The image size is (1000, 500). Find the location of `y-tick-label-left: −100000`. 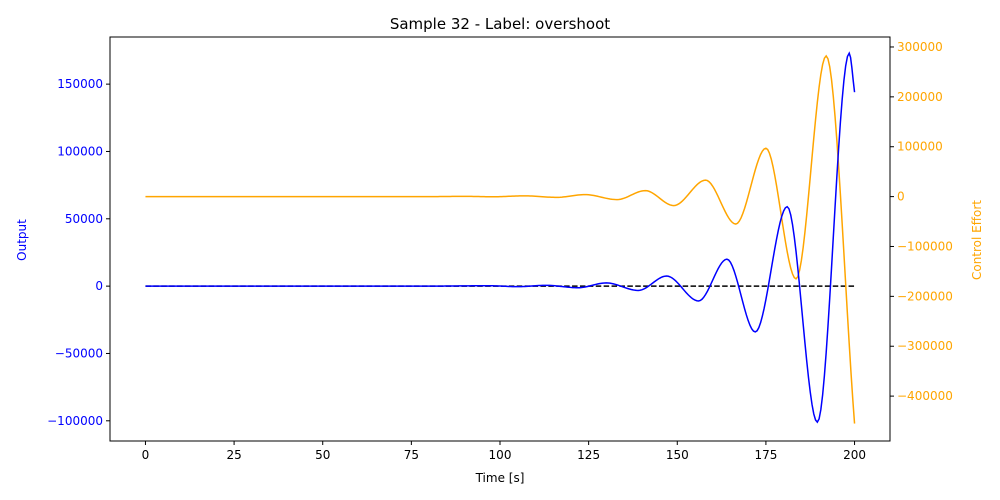

y-tick-label-left: −100000 is located at coordinates (75, 421).